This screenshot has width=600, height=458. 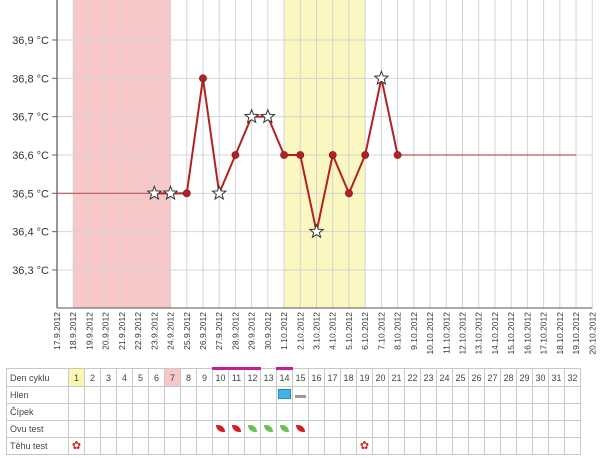 What do you see at coordinates (365, 331) in the screenshot?
I see `x-tick-label: 6.10.2012` at bounding box center [365, 331].